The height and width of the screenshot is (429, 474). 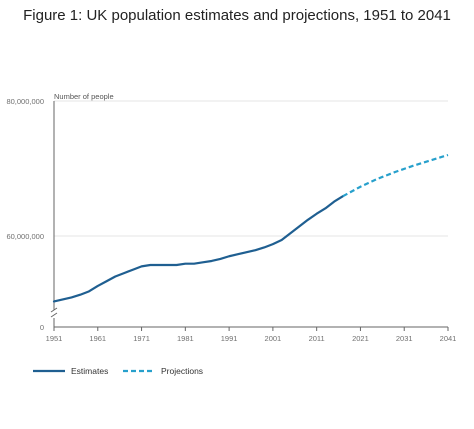 I want to click on y-axis-label: Number of people, so click(x=84, y=96).